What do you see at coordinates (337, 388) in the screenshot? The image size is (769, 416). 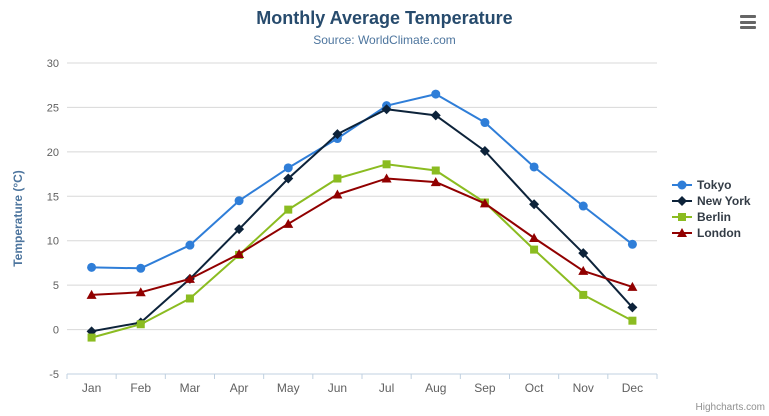 I see `x-axis-tick-label: Jun` at bounding box center [337, 388].